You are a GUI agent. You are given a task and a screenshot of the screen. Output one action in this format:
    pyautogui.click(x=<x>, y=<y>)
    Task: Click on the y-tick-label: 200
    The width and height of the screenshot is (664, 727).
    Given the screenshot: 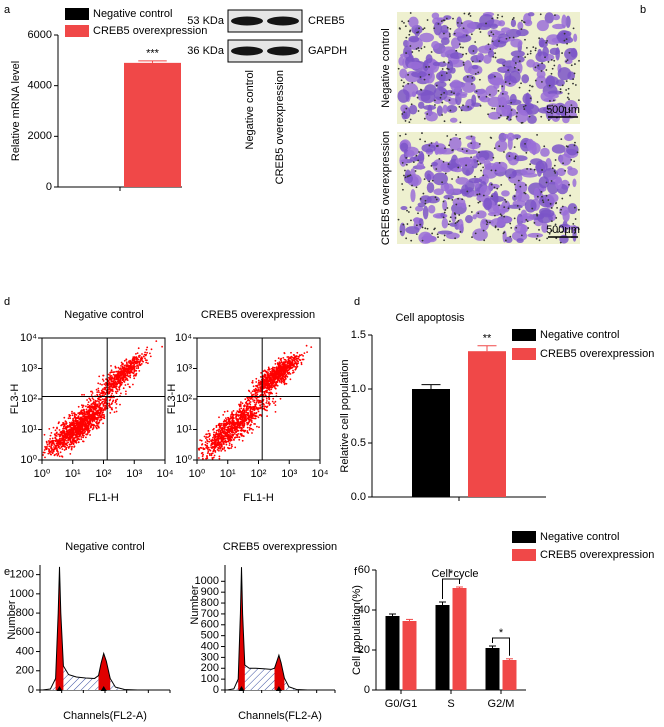 What is the action you would take?
    pyautogui.click(x=25, y=671)
    